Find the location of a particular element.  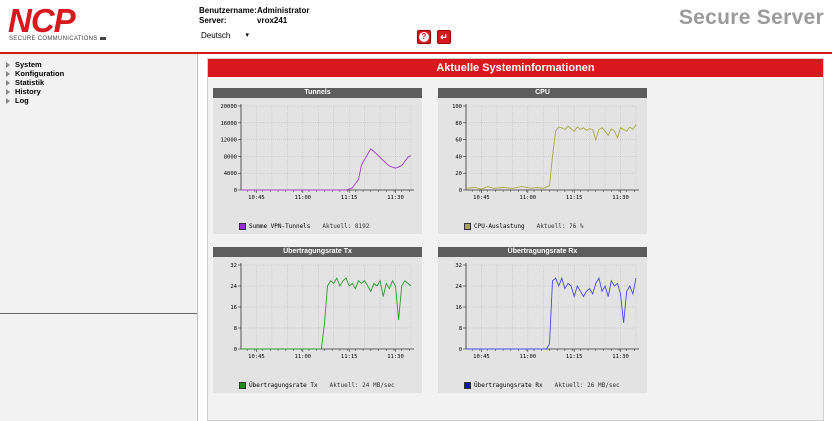

language-selected: Deutsch is located at coordinates (216, 35).